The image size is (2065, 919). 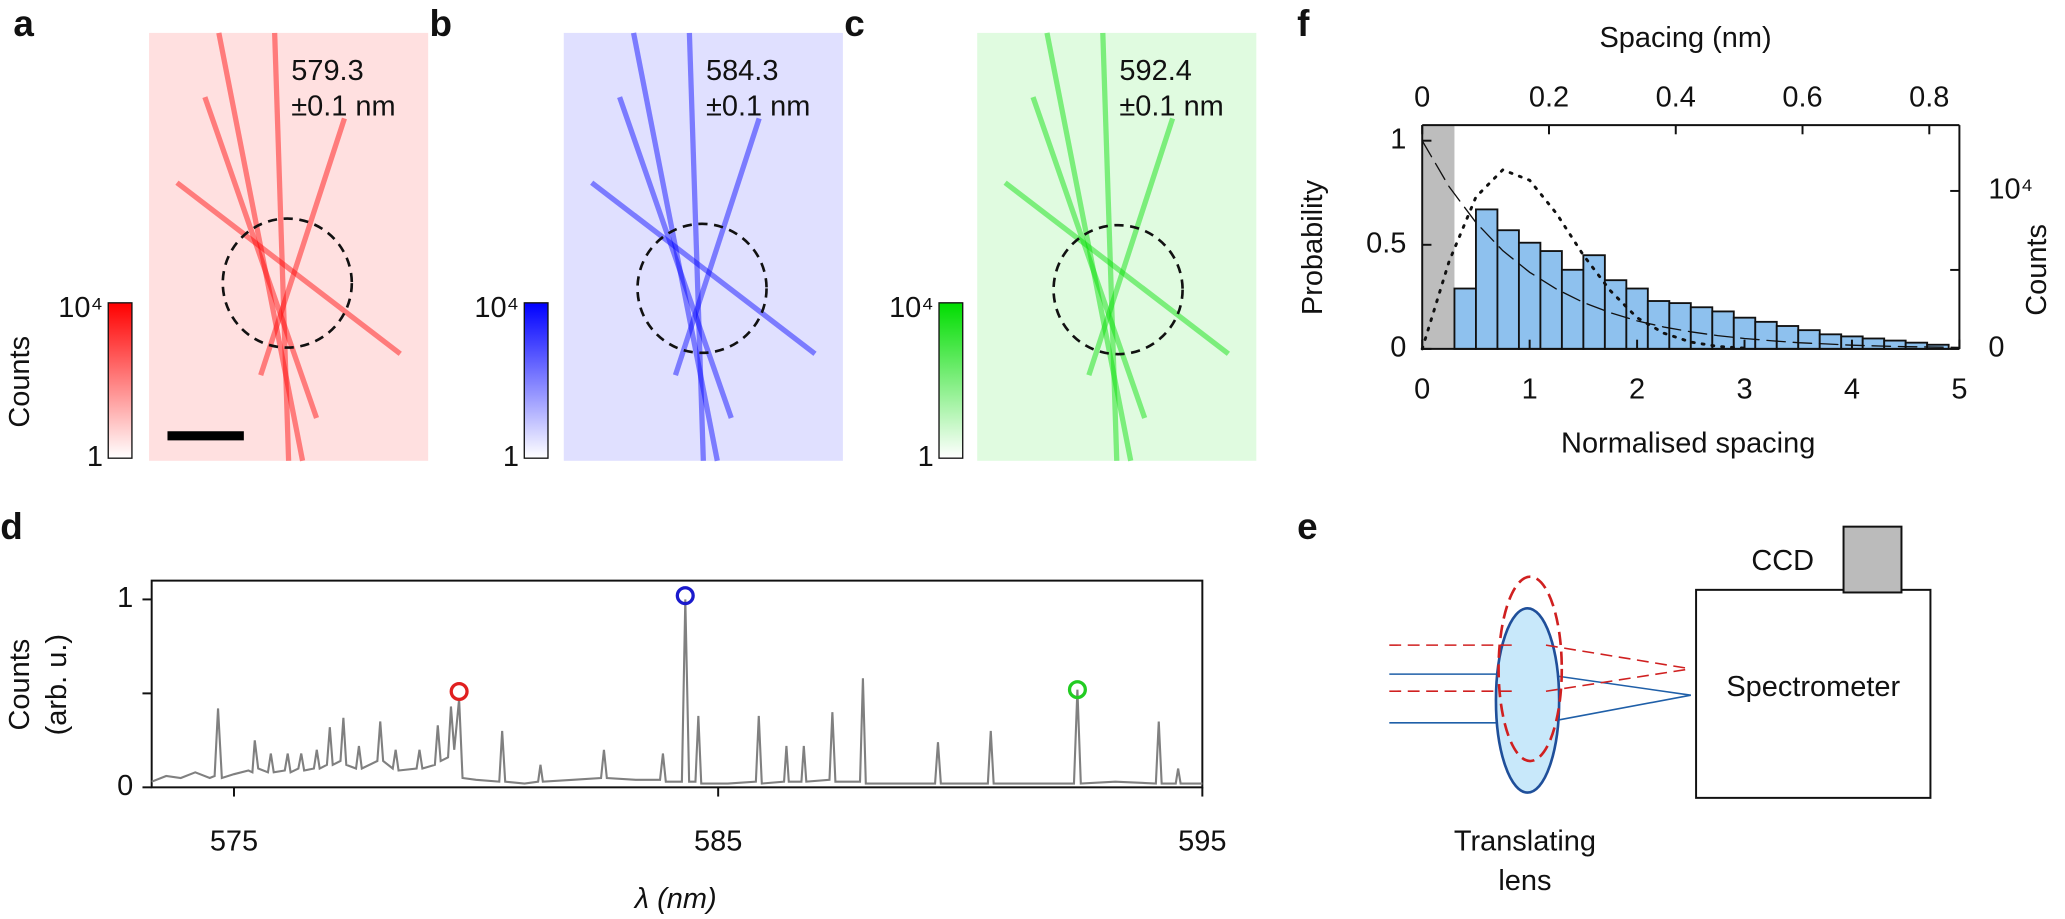 What do you see at coordinates (1313, 247) in the screenshot?
I see `y-axis-label: Probability` at bounding box center [1313, 247].